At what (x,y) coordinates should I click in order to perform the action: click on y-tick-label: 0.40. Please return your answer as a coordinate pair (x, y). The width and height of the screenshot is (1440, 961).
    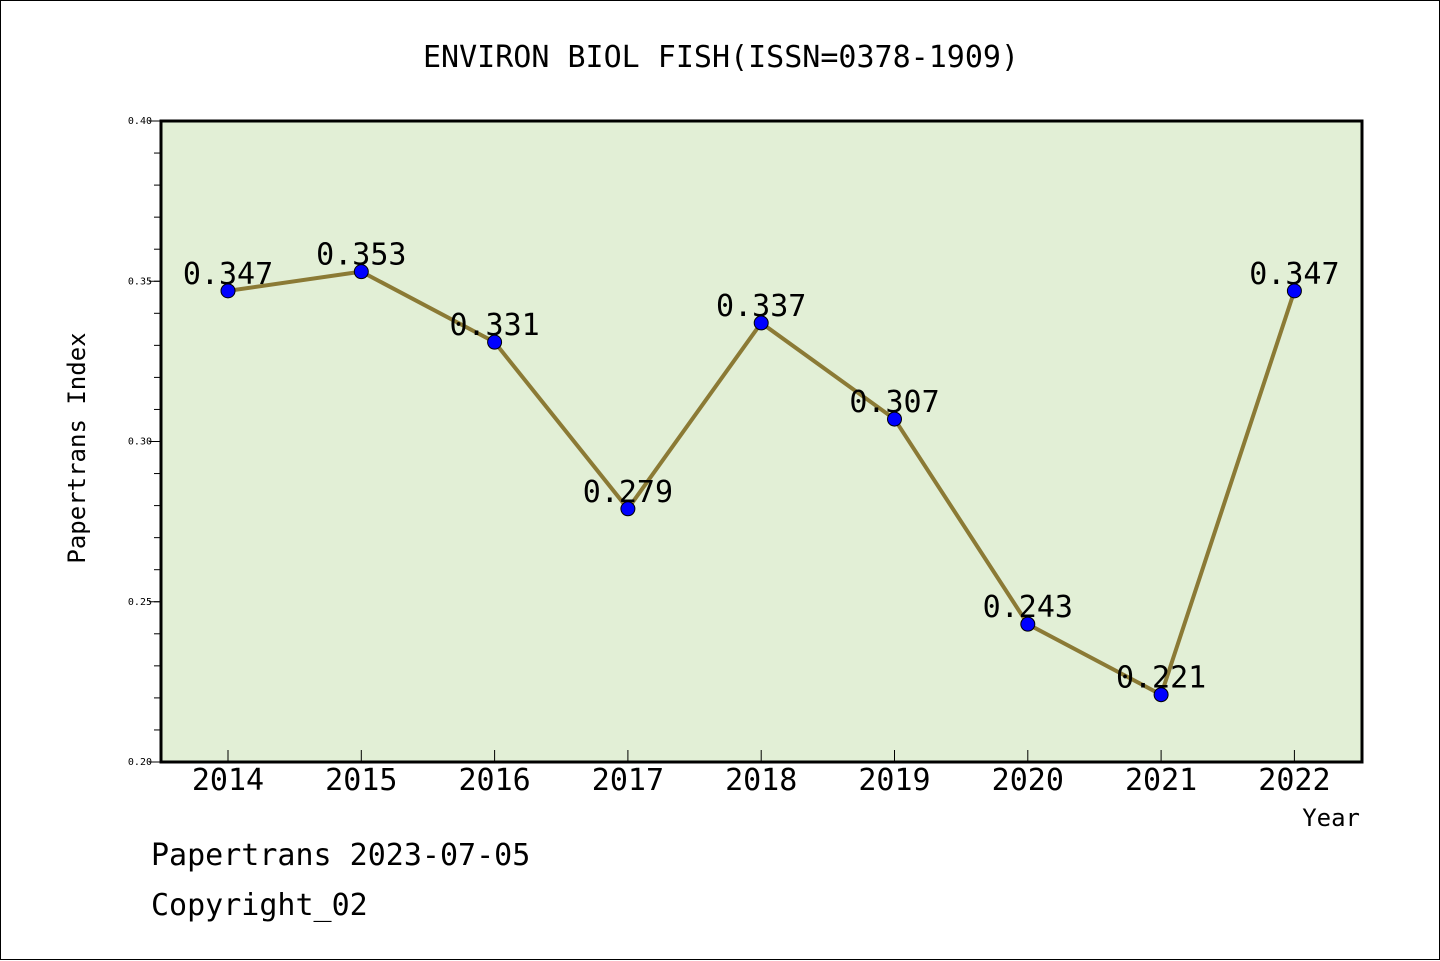
    Looking at the image, I should click on (140, 121).